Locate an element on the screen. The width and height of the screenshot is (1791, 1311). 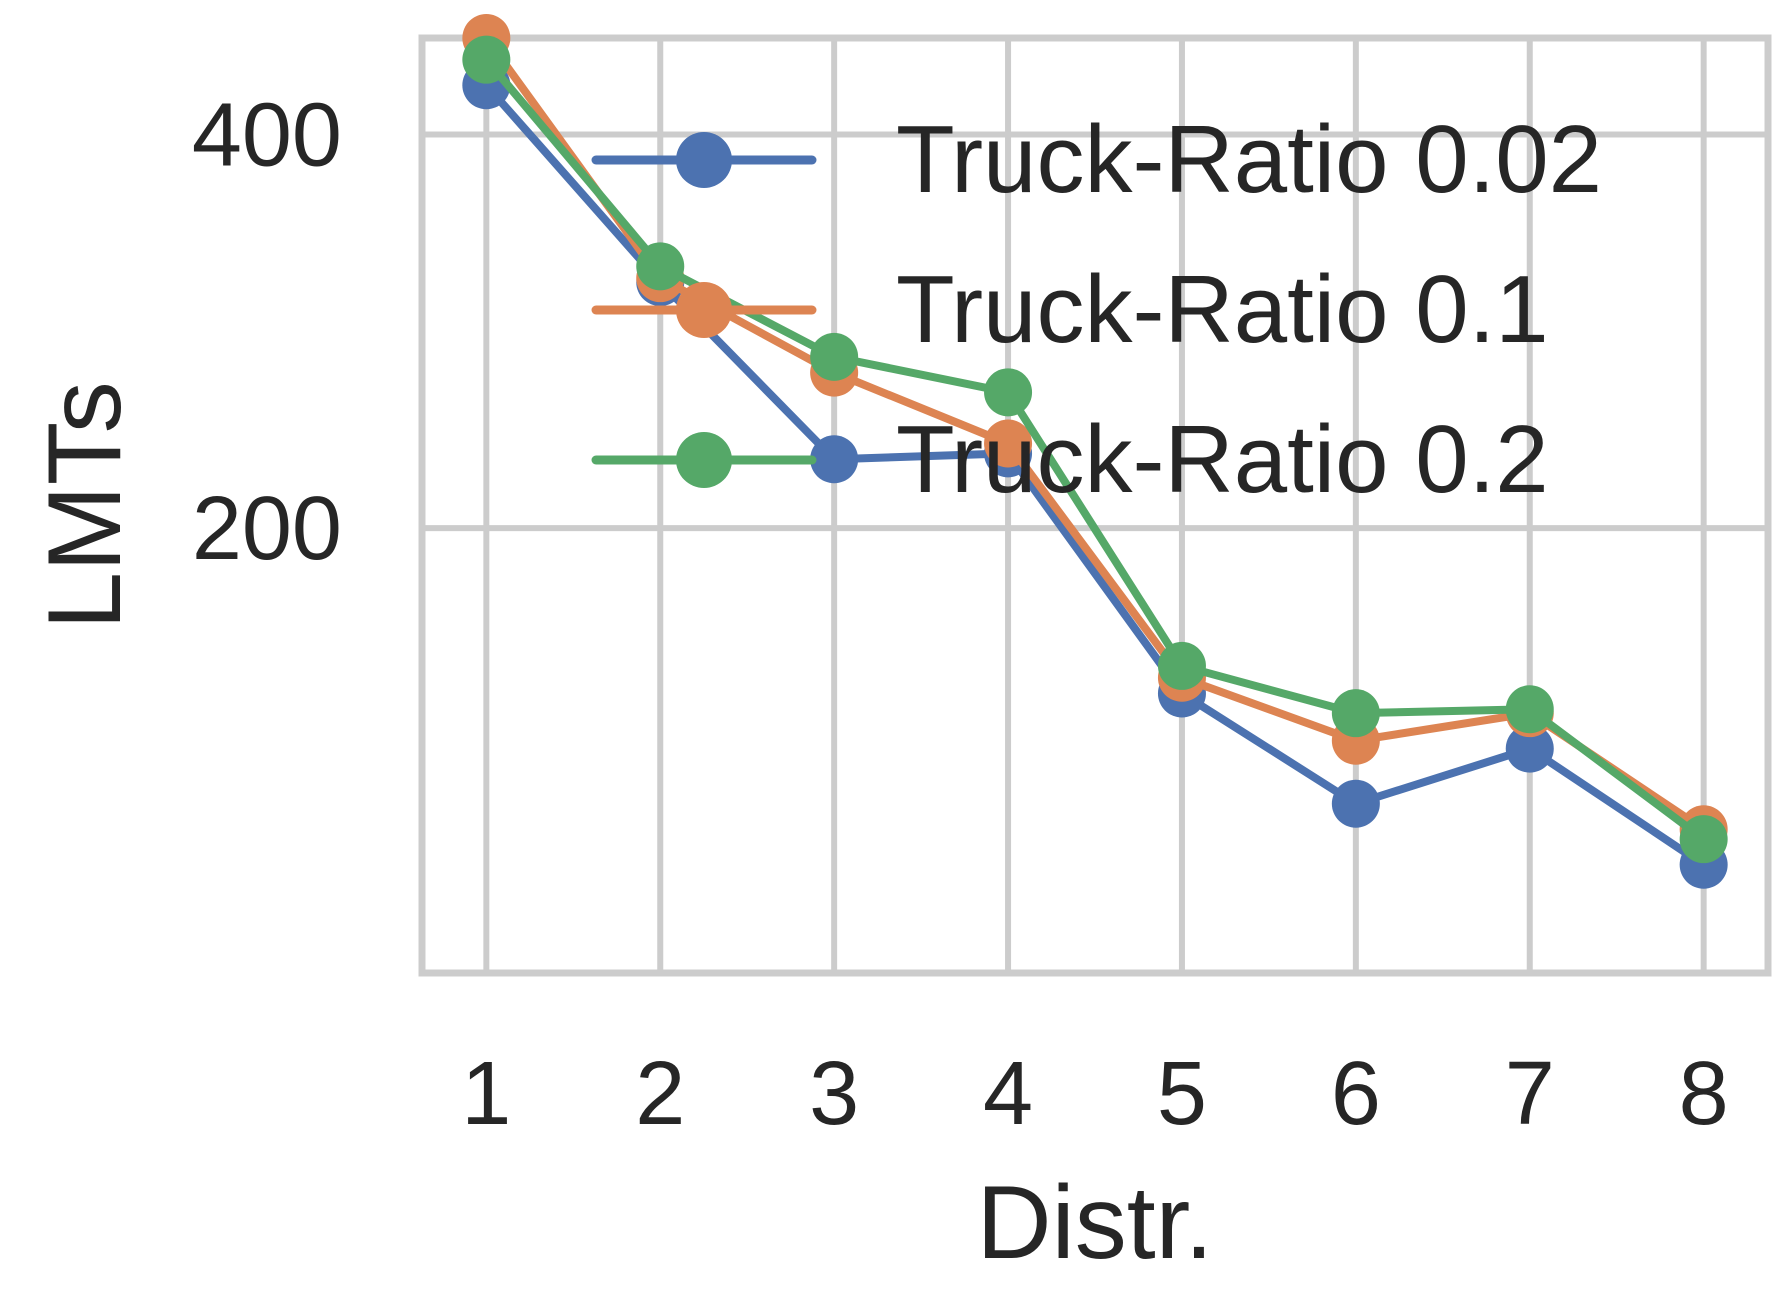
x-tick-label-7: 7 is located at coordinates (1530, 1094).